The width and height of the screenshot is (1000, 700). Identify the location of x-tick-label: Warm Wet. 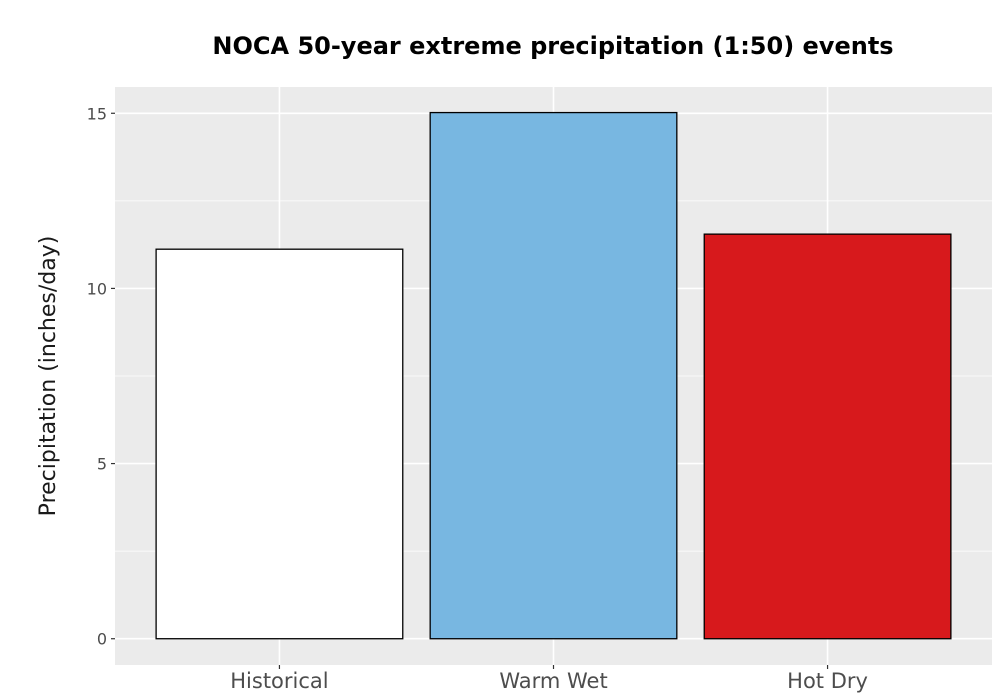
(553, 681).